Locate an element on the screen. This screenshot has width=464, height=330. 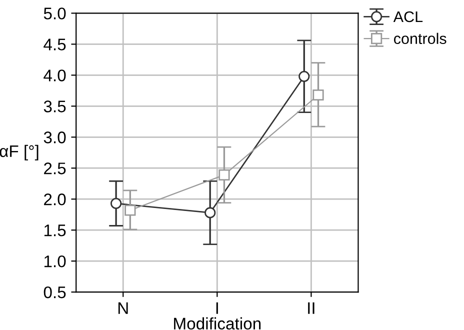
y-tick-label: 1.5 is located at coordinates (55, 230).